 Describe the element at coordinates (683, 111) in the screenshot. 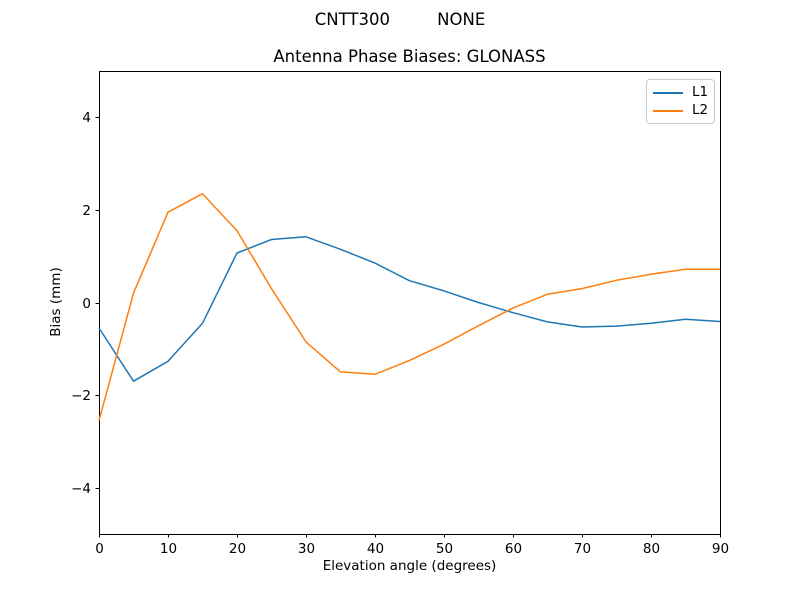

I see `legend-item-l2: L2` at that location.